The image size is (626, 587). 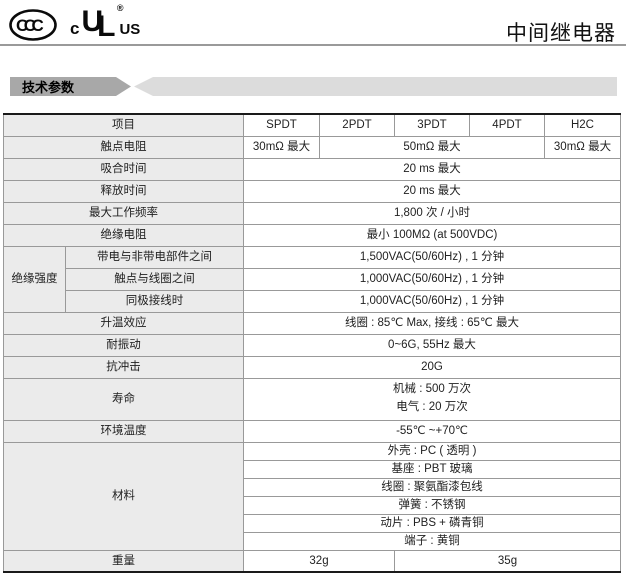 I want to click on row-insulation-resistance: 绝缘电阻 最小 100MΩ (at 500VDC), so click(x=312, y=235).